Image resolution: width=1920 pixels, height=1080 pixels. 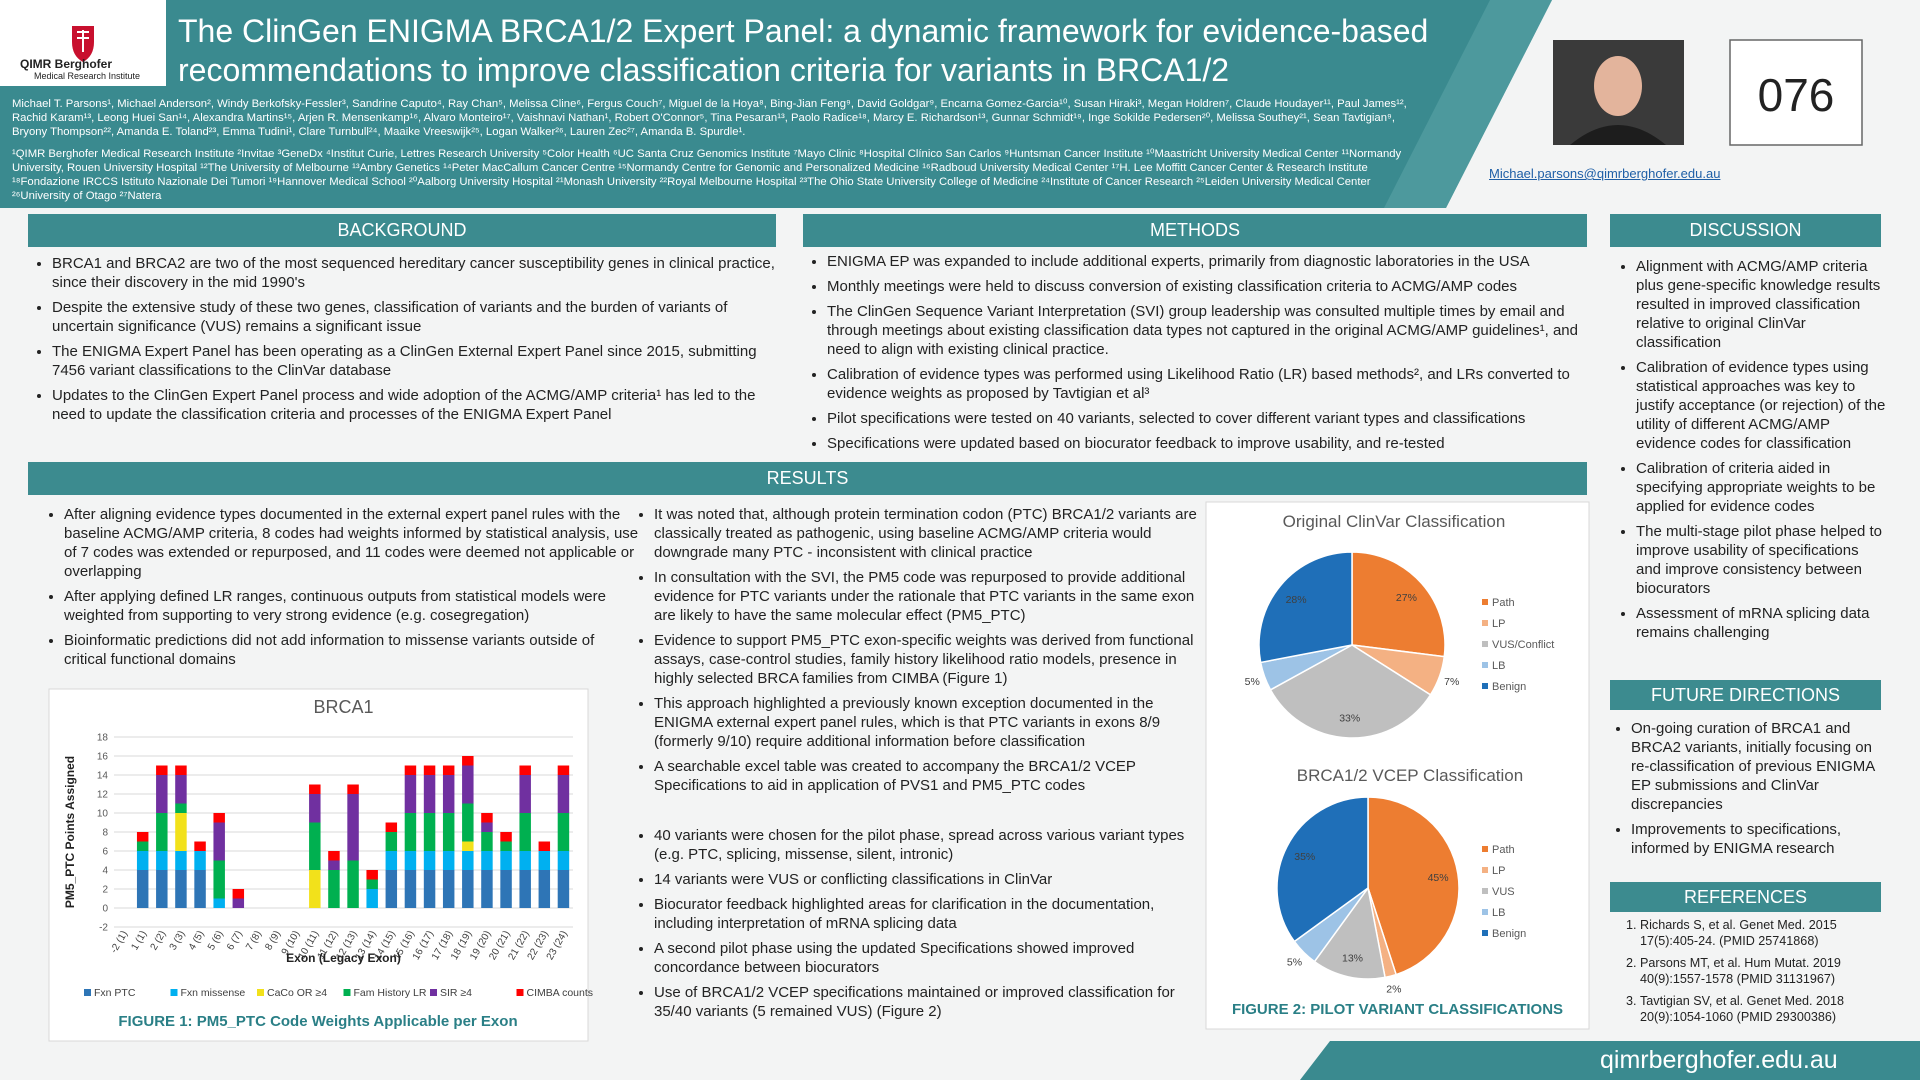 What do you see at coordinates (1406, 598) in the screenshot?
I see `pie-value-label: 27%` at bounding box center [1406, 598].